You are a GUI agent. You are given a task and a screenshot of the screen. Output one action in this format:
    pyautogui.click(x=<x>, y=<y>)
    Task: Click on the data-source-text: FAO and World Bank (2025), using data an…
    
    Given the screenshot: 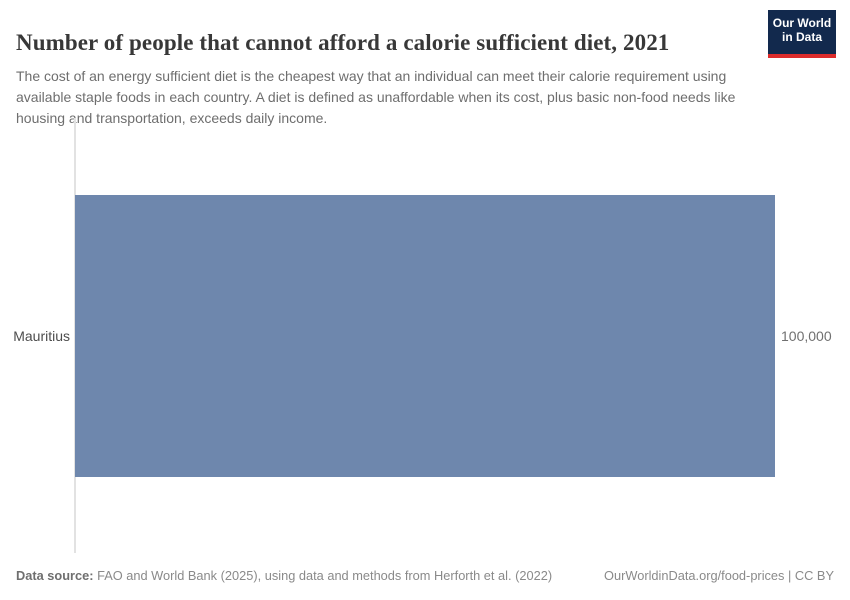 What is the action you would take?
    pyautogui.click(x=323, y=575)
    